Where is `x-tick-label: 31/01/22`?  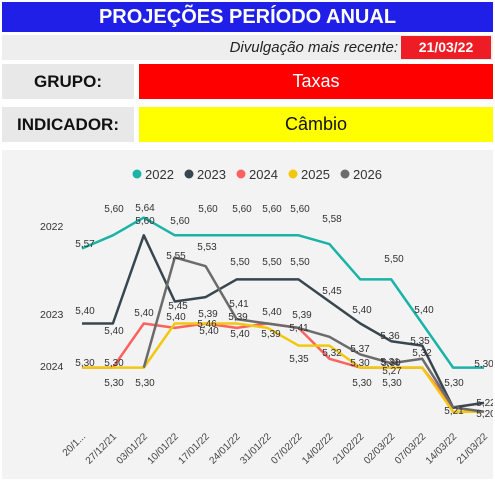
x-tick-label: 31/01/22 is located at coordinates (256, 449).